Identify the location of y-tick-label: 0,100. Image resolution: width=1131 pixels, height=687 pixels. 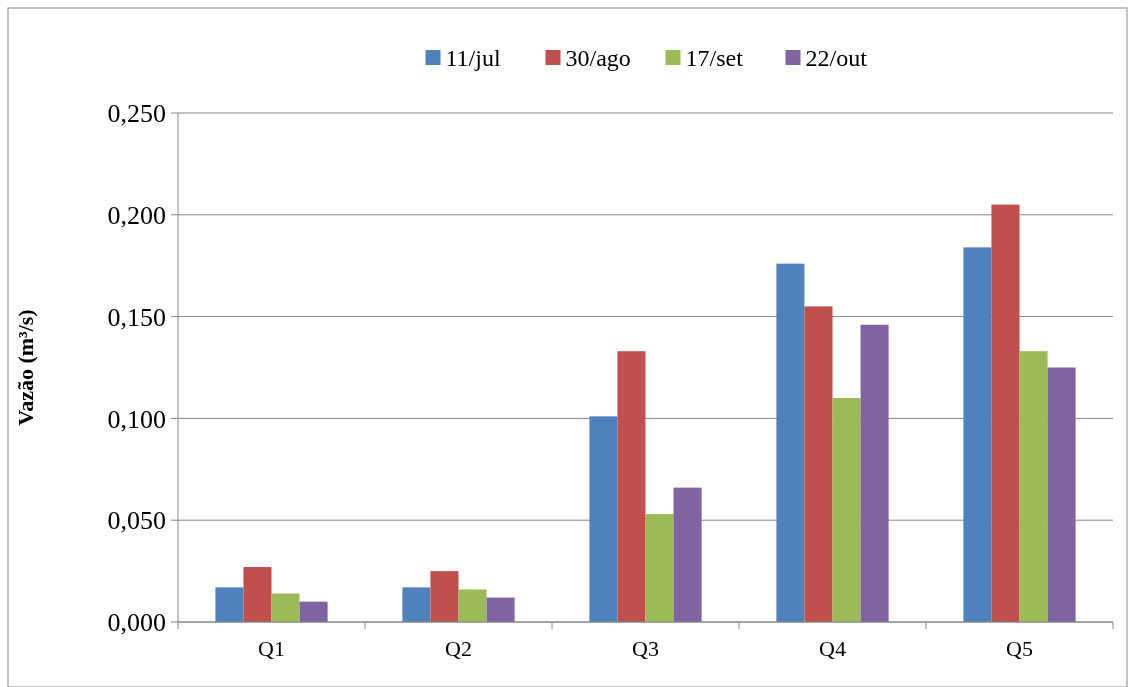
(136, 419).